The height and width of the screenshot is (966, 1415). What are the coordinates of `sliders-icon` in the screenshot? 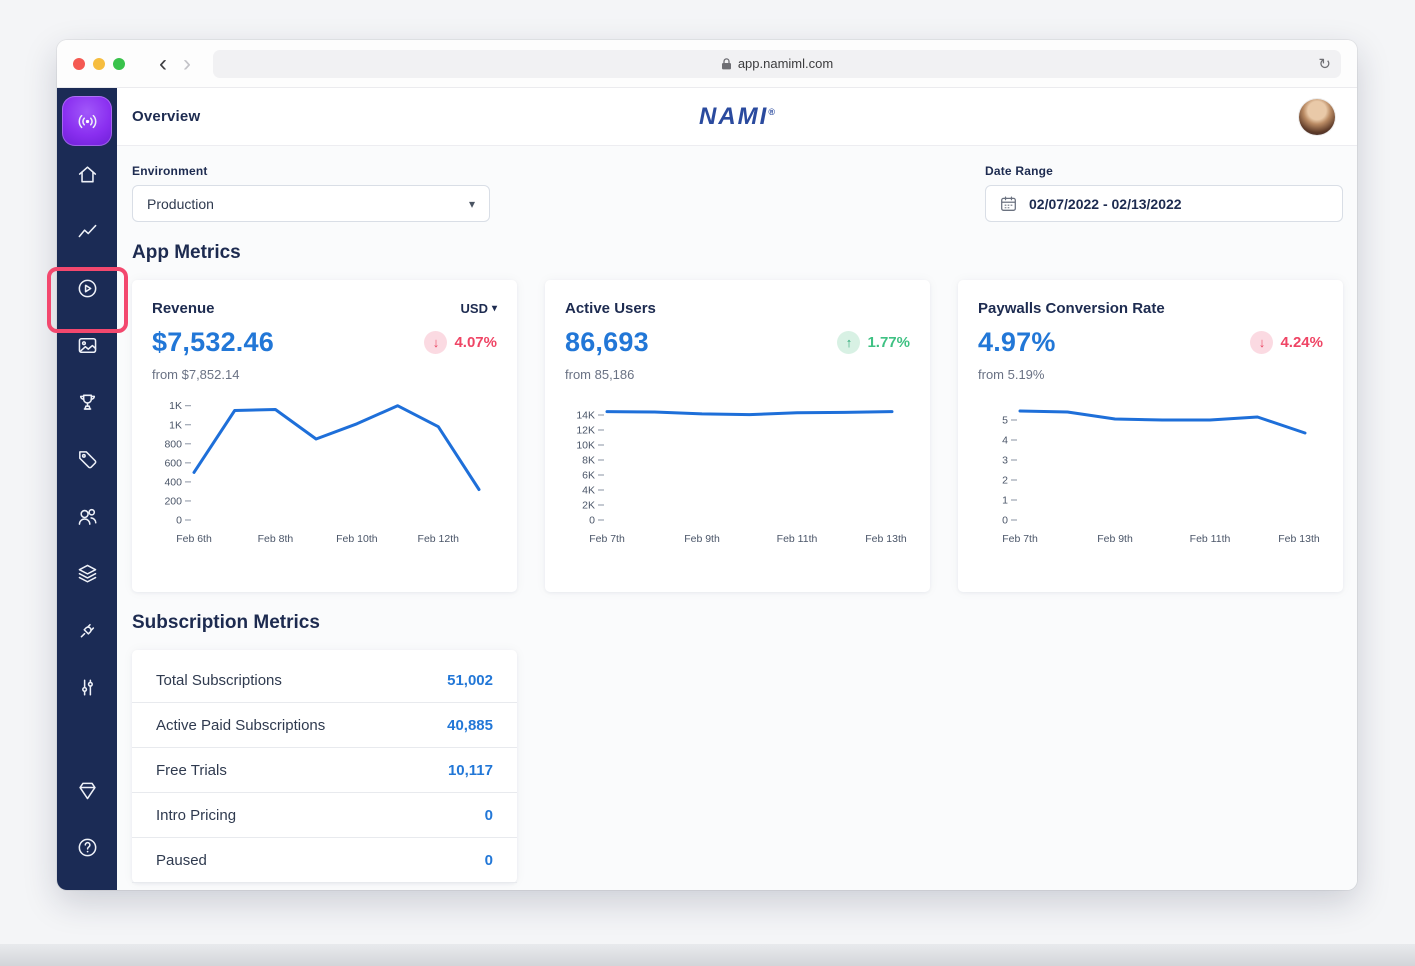 It's located at (87, 687).